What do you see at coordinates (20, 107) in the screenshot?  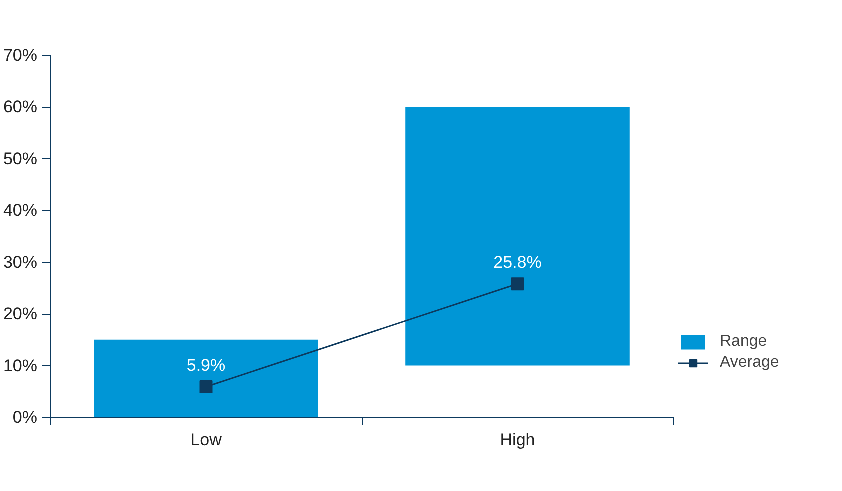 I see `y-tick-label: 60%` at bounding box center [20, 107].